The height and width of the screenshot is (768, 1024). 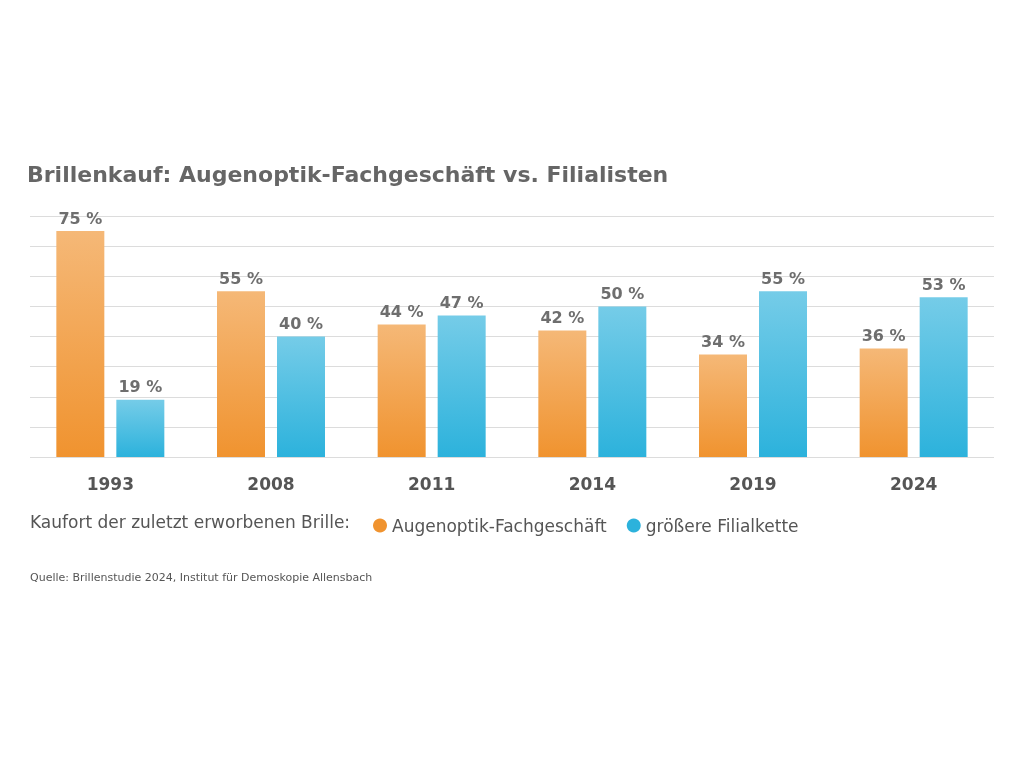 I want to click on x-tick-label: 2008, so click(x=271, y=483).